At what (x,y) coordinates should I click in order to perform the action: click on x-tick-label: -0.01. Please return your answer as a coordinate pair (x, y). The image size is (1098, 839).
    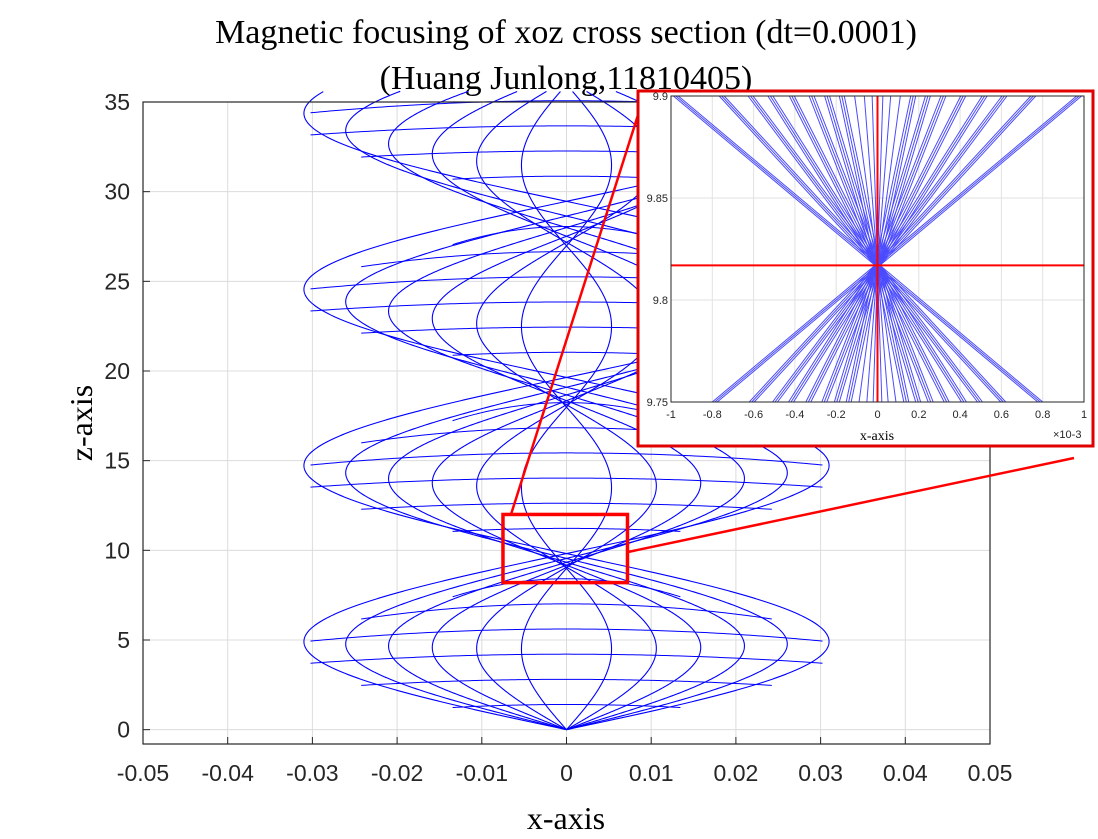
    Looking at the image, I should click on (482, 773).